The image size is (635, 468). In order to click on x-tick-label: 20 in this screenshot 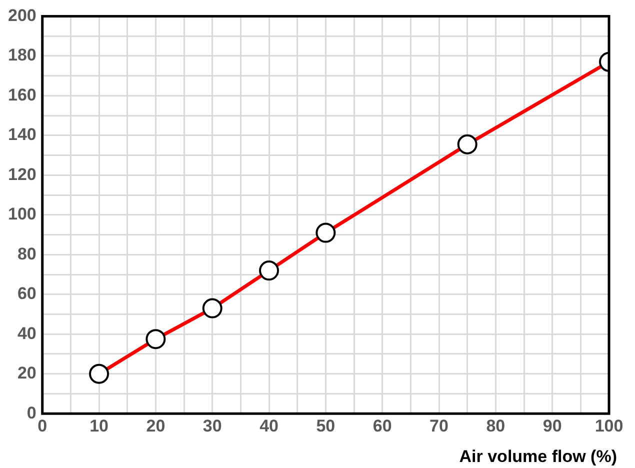, I will do `click(156, 426)`.